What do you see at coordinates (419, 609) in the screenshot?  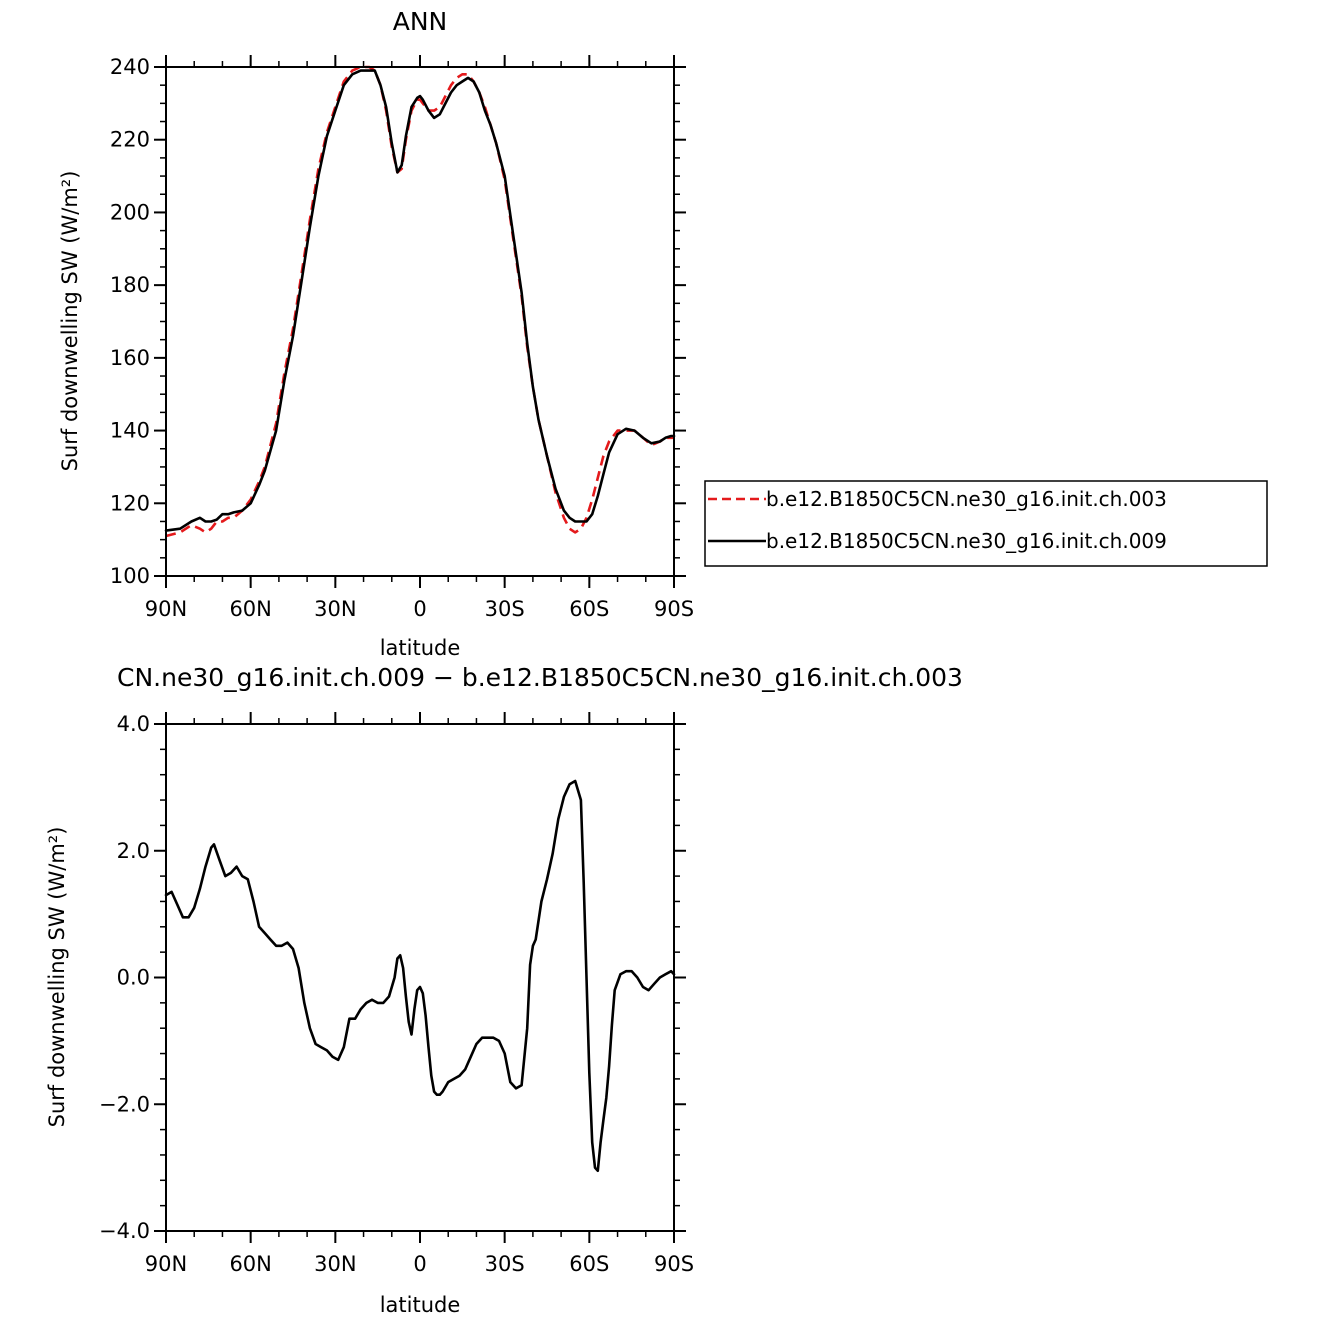 I see `top-panel-x-tick-label: 0` at bounding box center [419, 609].